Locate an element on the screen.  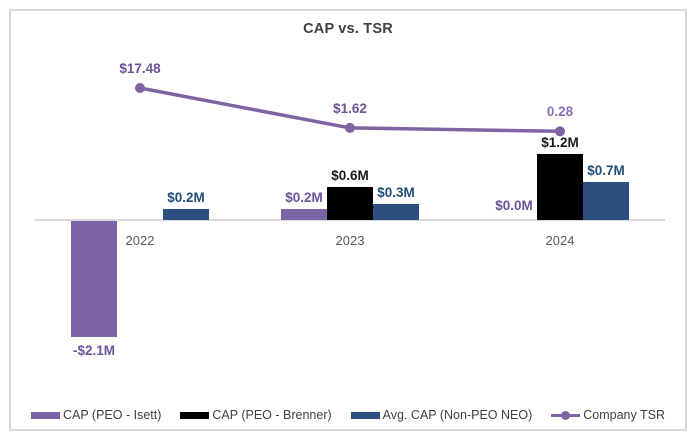
data-label: $0.0M is located at coordinates (514, 205).